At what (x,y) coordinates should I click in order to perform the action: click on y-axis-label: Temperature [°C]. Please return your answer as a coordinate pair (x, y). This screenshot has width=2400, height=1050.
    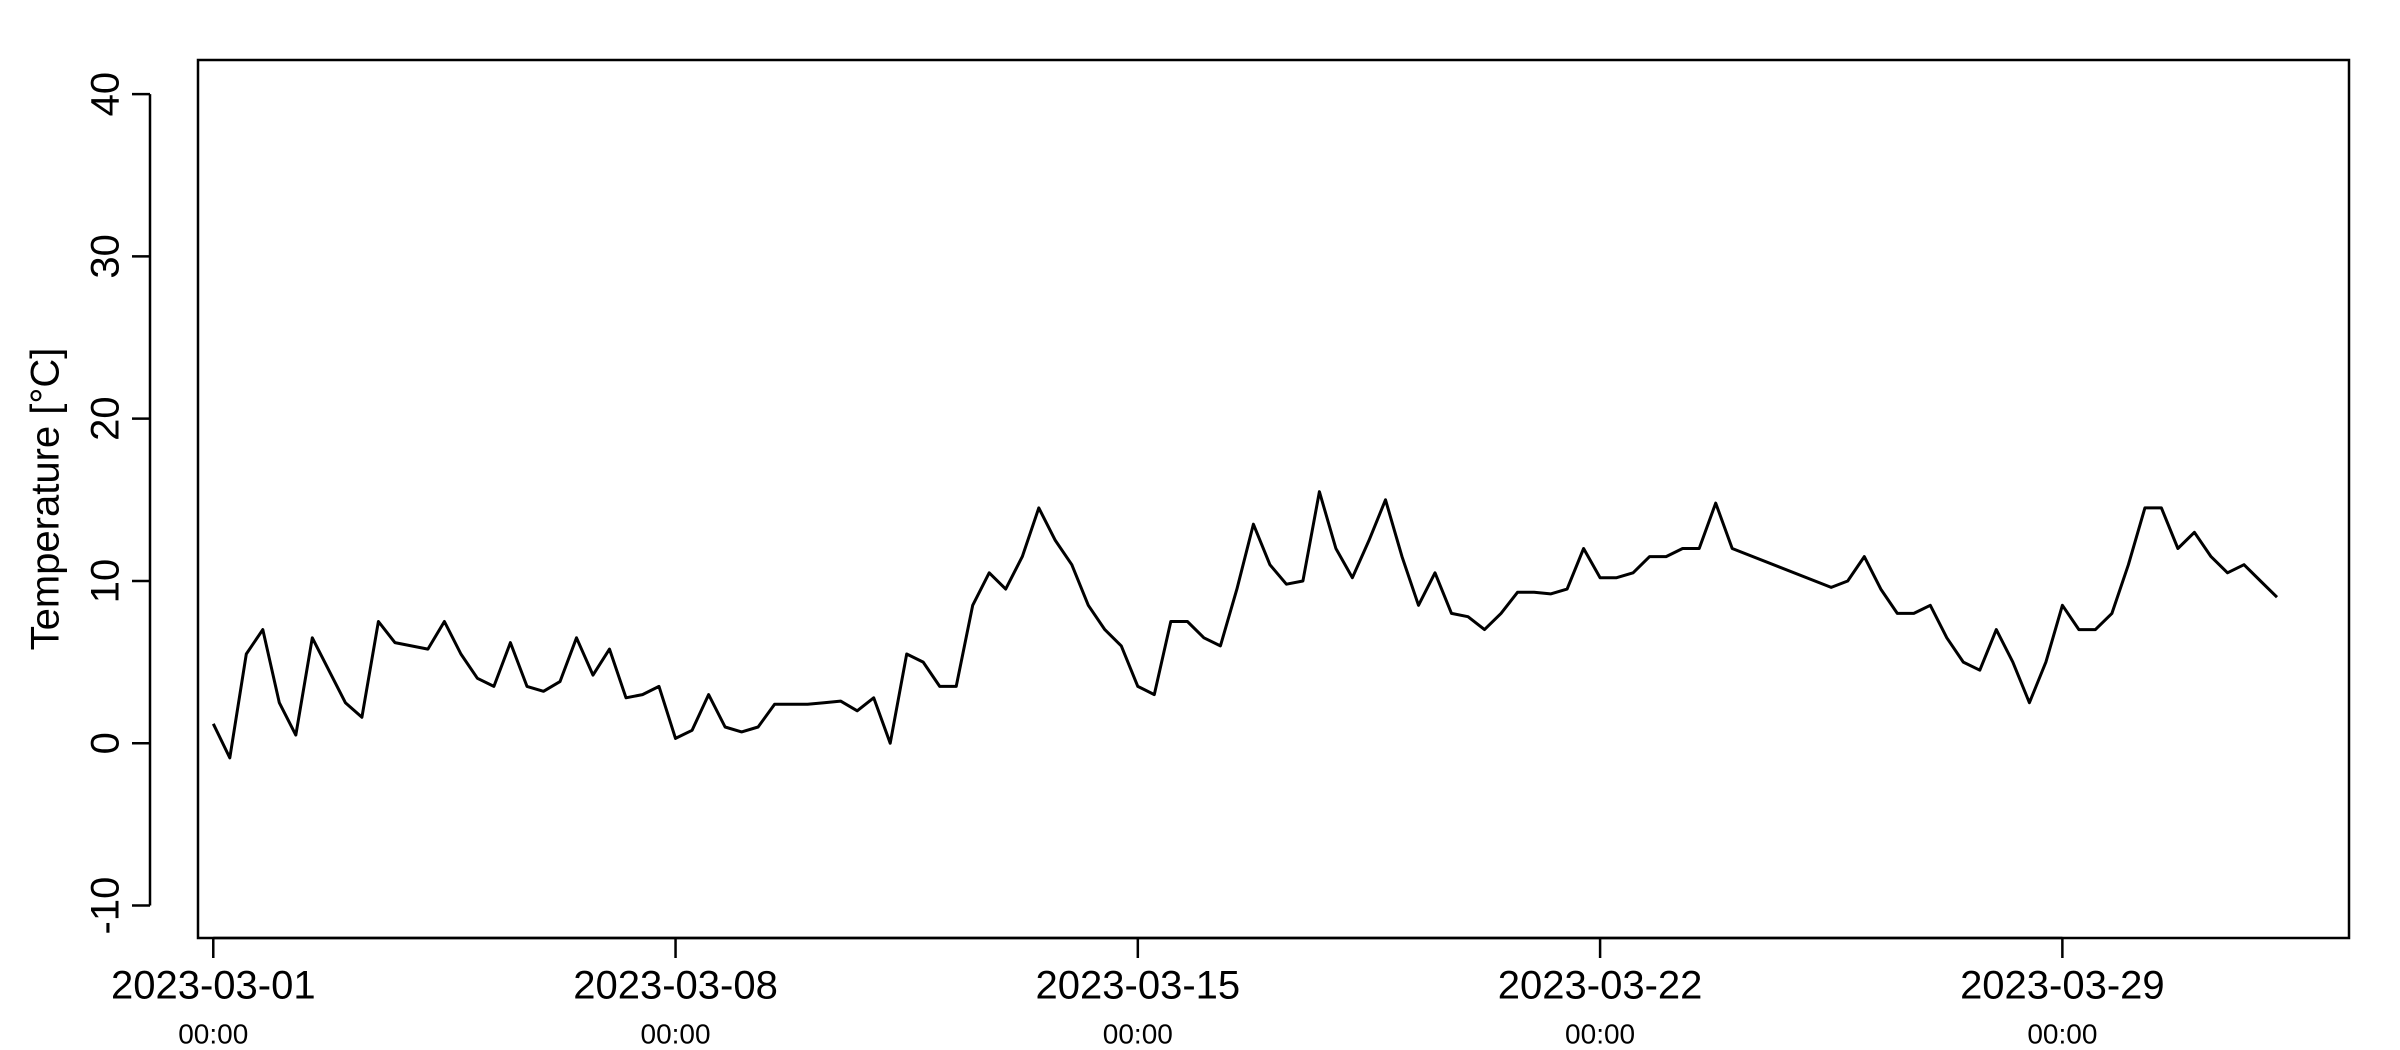
    Looking at the image, I should click on (46, 499).